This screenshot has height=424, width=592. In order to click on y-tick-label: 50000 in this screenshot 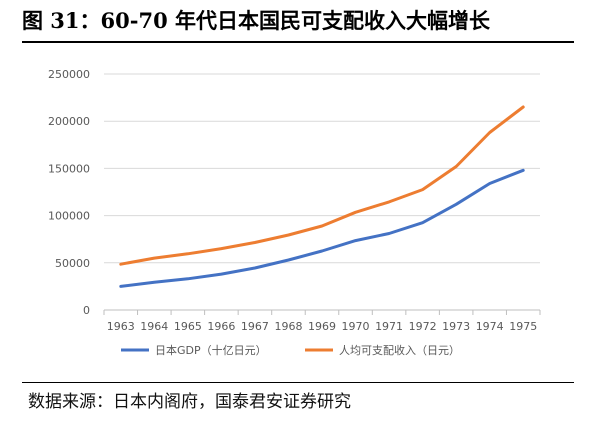, I will do `click(72, 263)`.